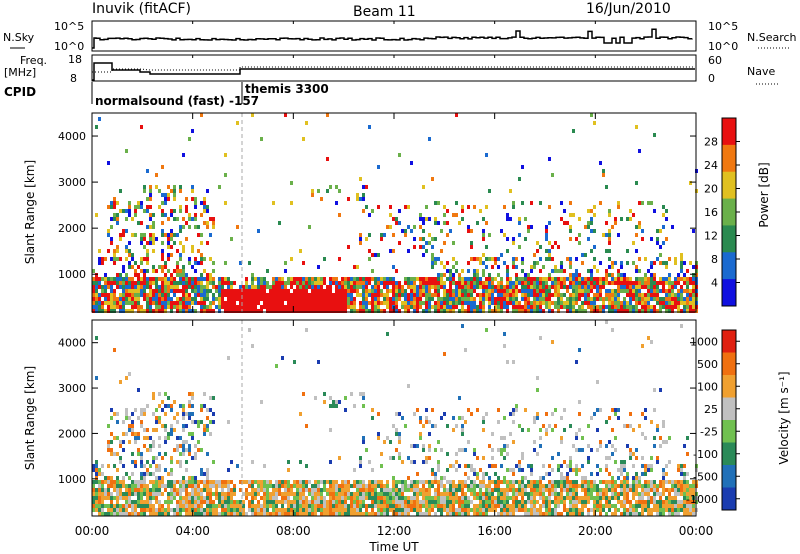  I want to click on cpid-mode-1: normalsound (fast) -157, so click(177, 101).